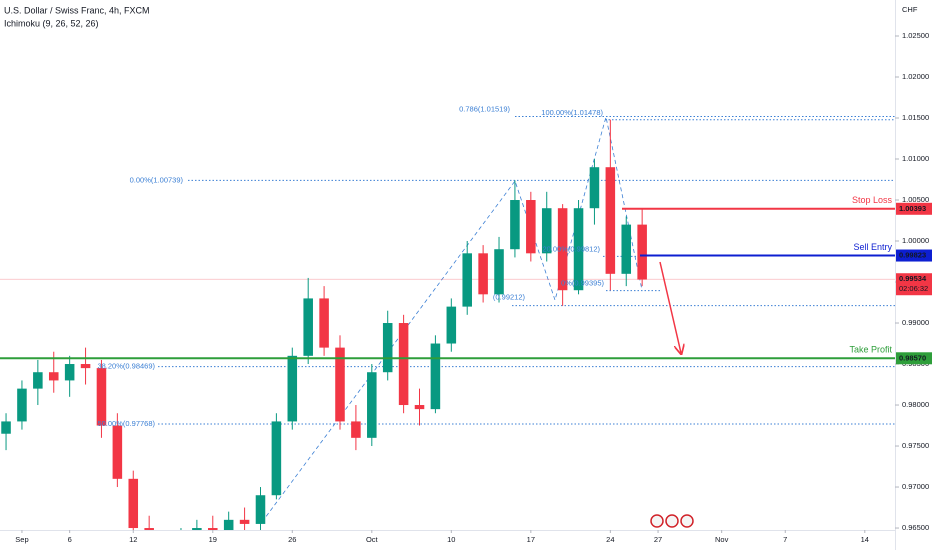  Describe the element at coordinates (126, 423) in the screenshot. I see `fib-label: 50.00%(0.97768)` at that location.